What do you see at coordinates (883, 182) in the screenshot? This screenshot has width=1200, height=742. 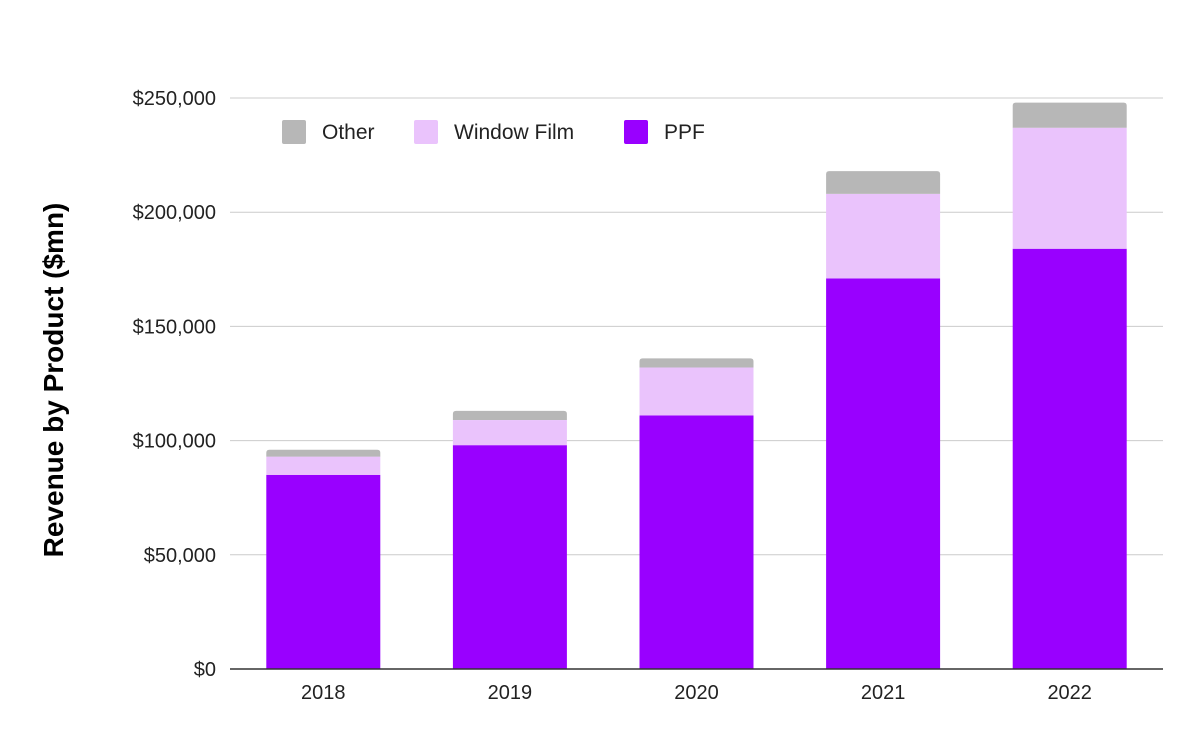 I see `bar-other-2021` at bounding box center [883, 182].